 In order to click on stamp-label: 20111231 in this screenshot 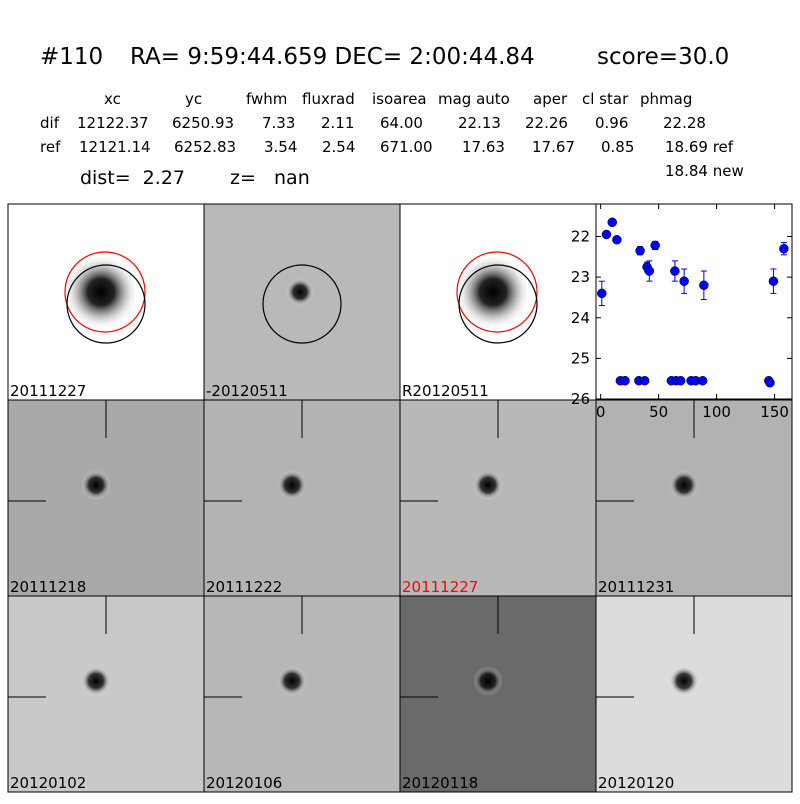, I will do `click(636, 587)`.